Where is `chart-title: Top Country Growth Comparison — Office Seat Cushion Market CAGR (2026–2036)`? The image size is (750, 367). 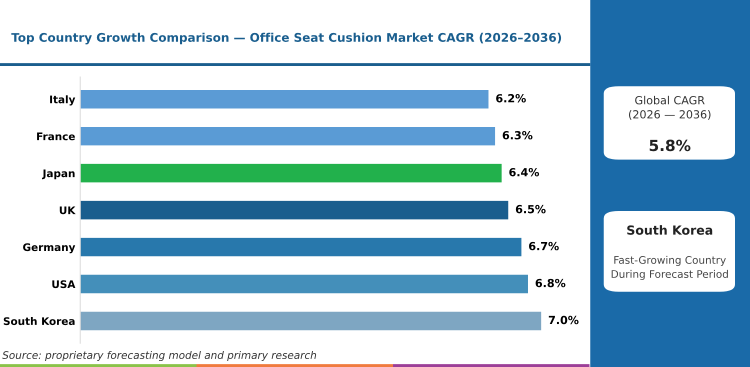 chart-title: Top Country Growth Comparison — Office Seat Cushion Market CAGR (2026–2036) is located at coordinates (286, 38).